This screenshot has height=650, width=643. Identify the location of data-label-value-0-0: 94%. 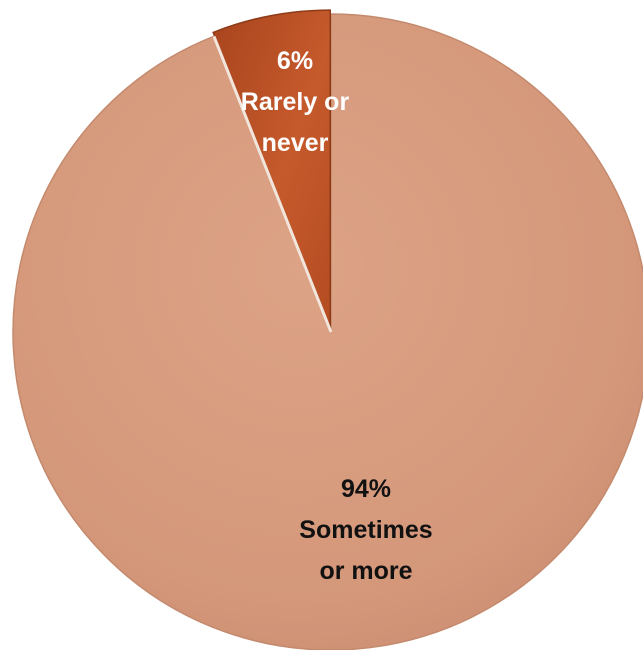
(366, 489).